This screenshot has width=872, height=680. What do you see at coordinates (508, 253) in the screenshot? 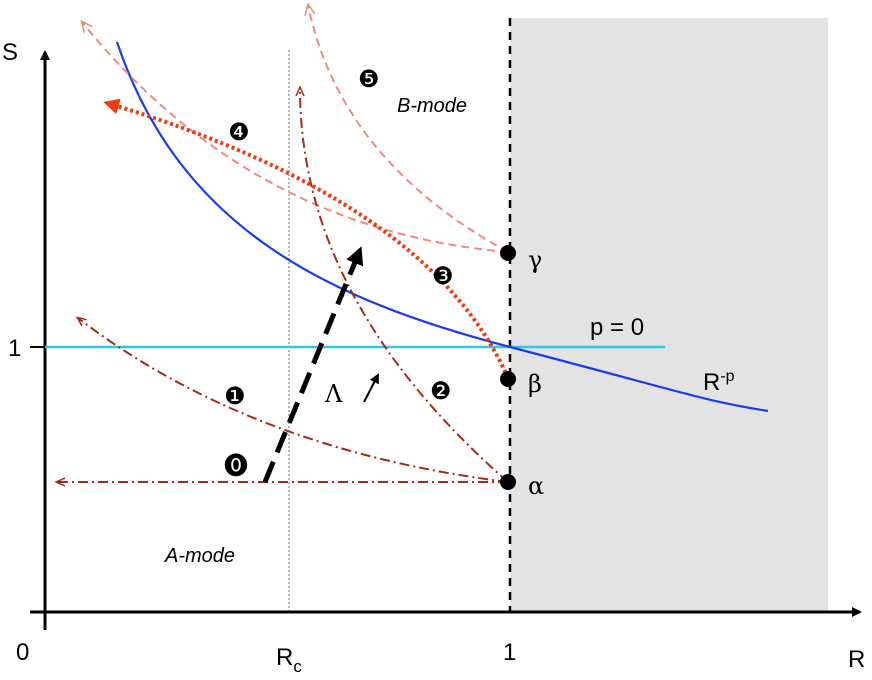
I see `point-gamma` at bounding box center [508, 253].